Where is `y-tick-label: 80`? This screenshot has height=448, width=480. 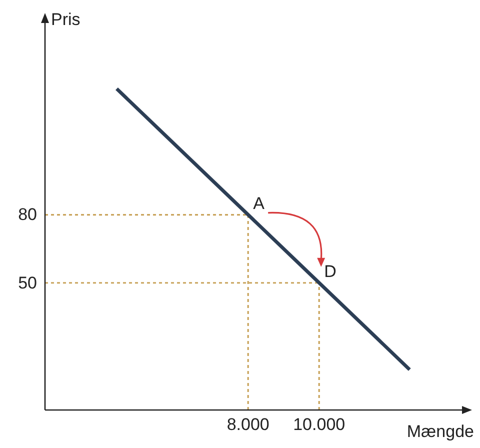 y-tick-label: 80 is located at coordinates (27, 214).